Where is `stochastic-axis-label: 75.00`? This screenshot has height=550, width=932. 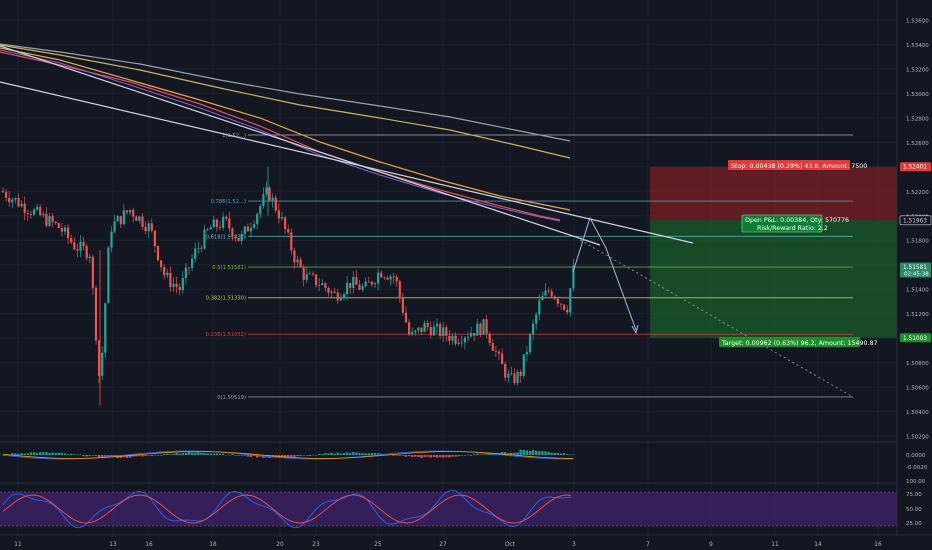
stochastic-axis-label: 75.00 is located at coordinates (914, 495).